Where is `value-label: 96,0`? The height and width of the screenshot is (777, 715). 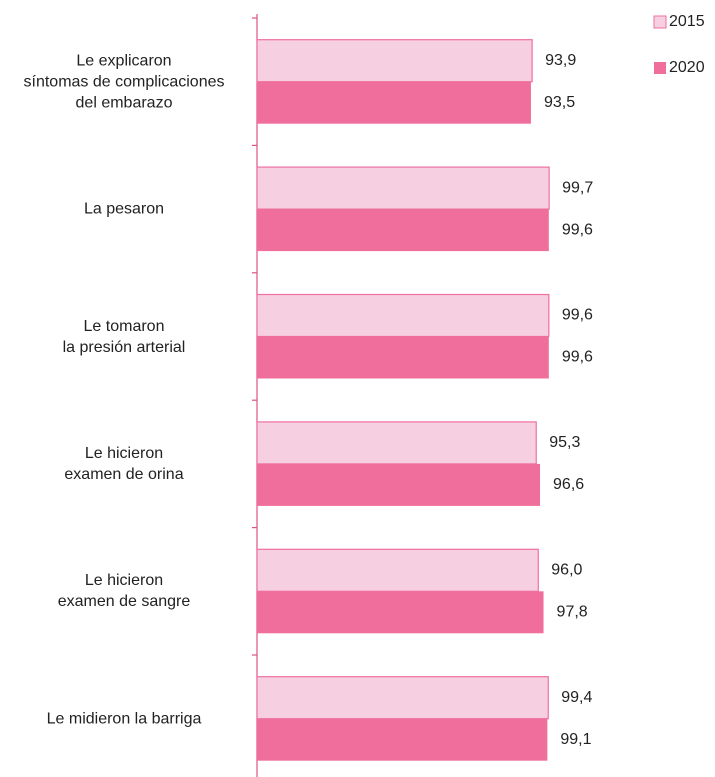
value-label: 96,0 is located at coordinates (566, 570).